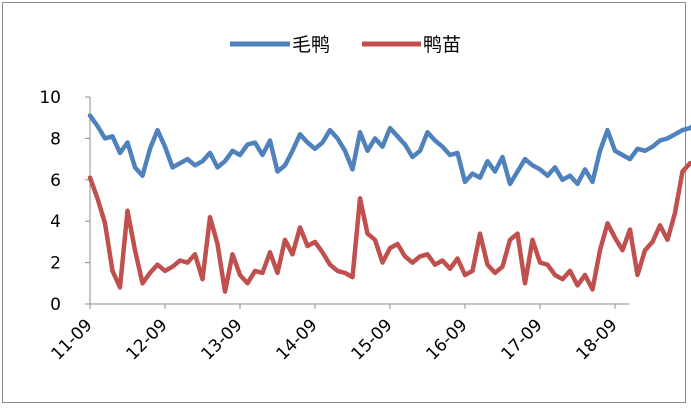  I want to click on y-tick-label: 8, so click(55, 139).